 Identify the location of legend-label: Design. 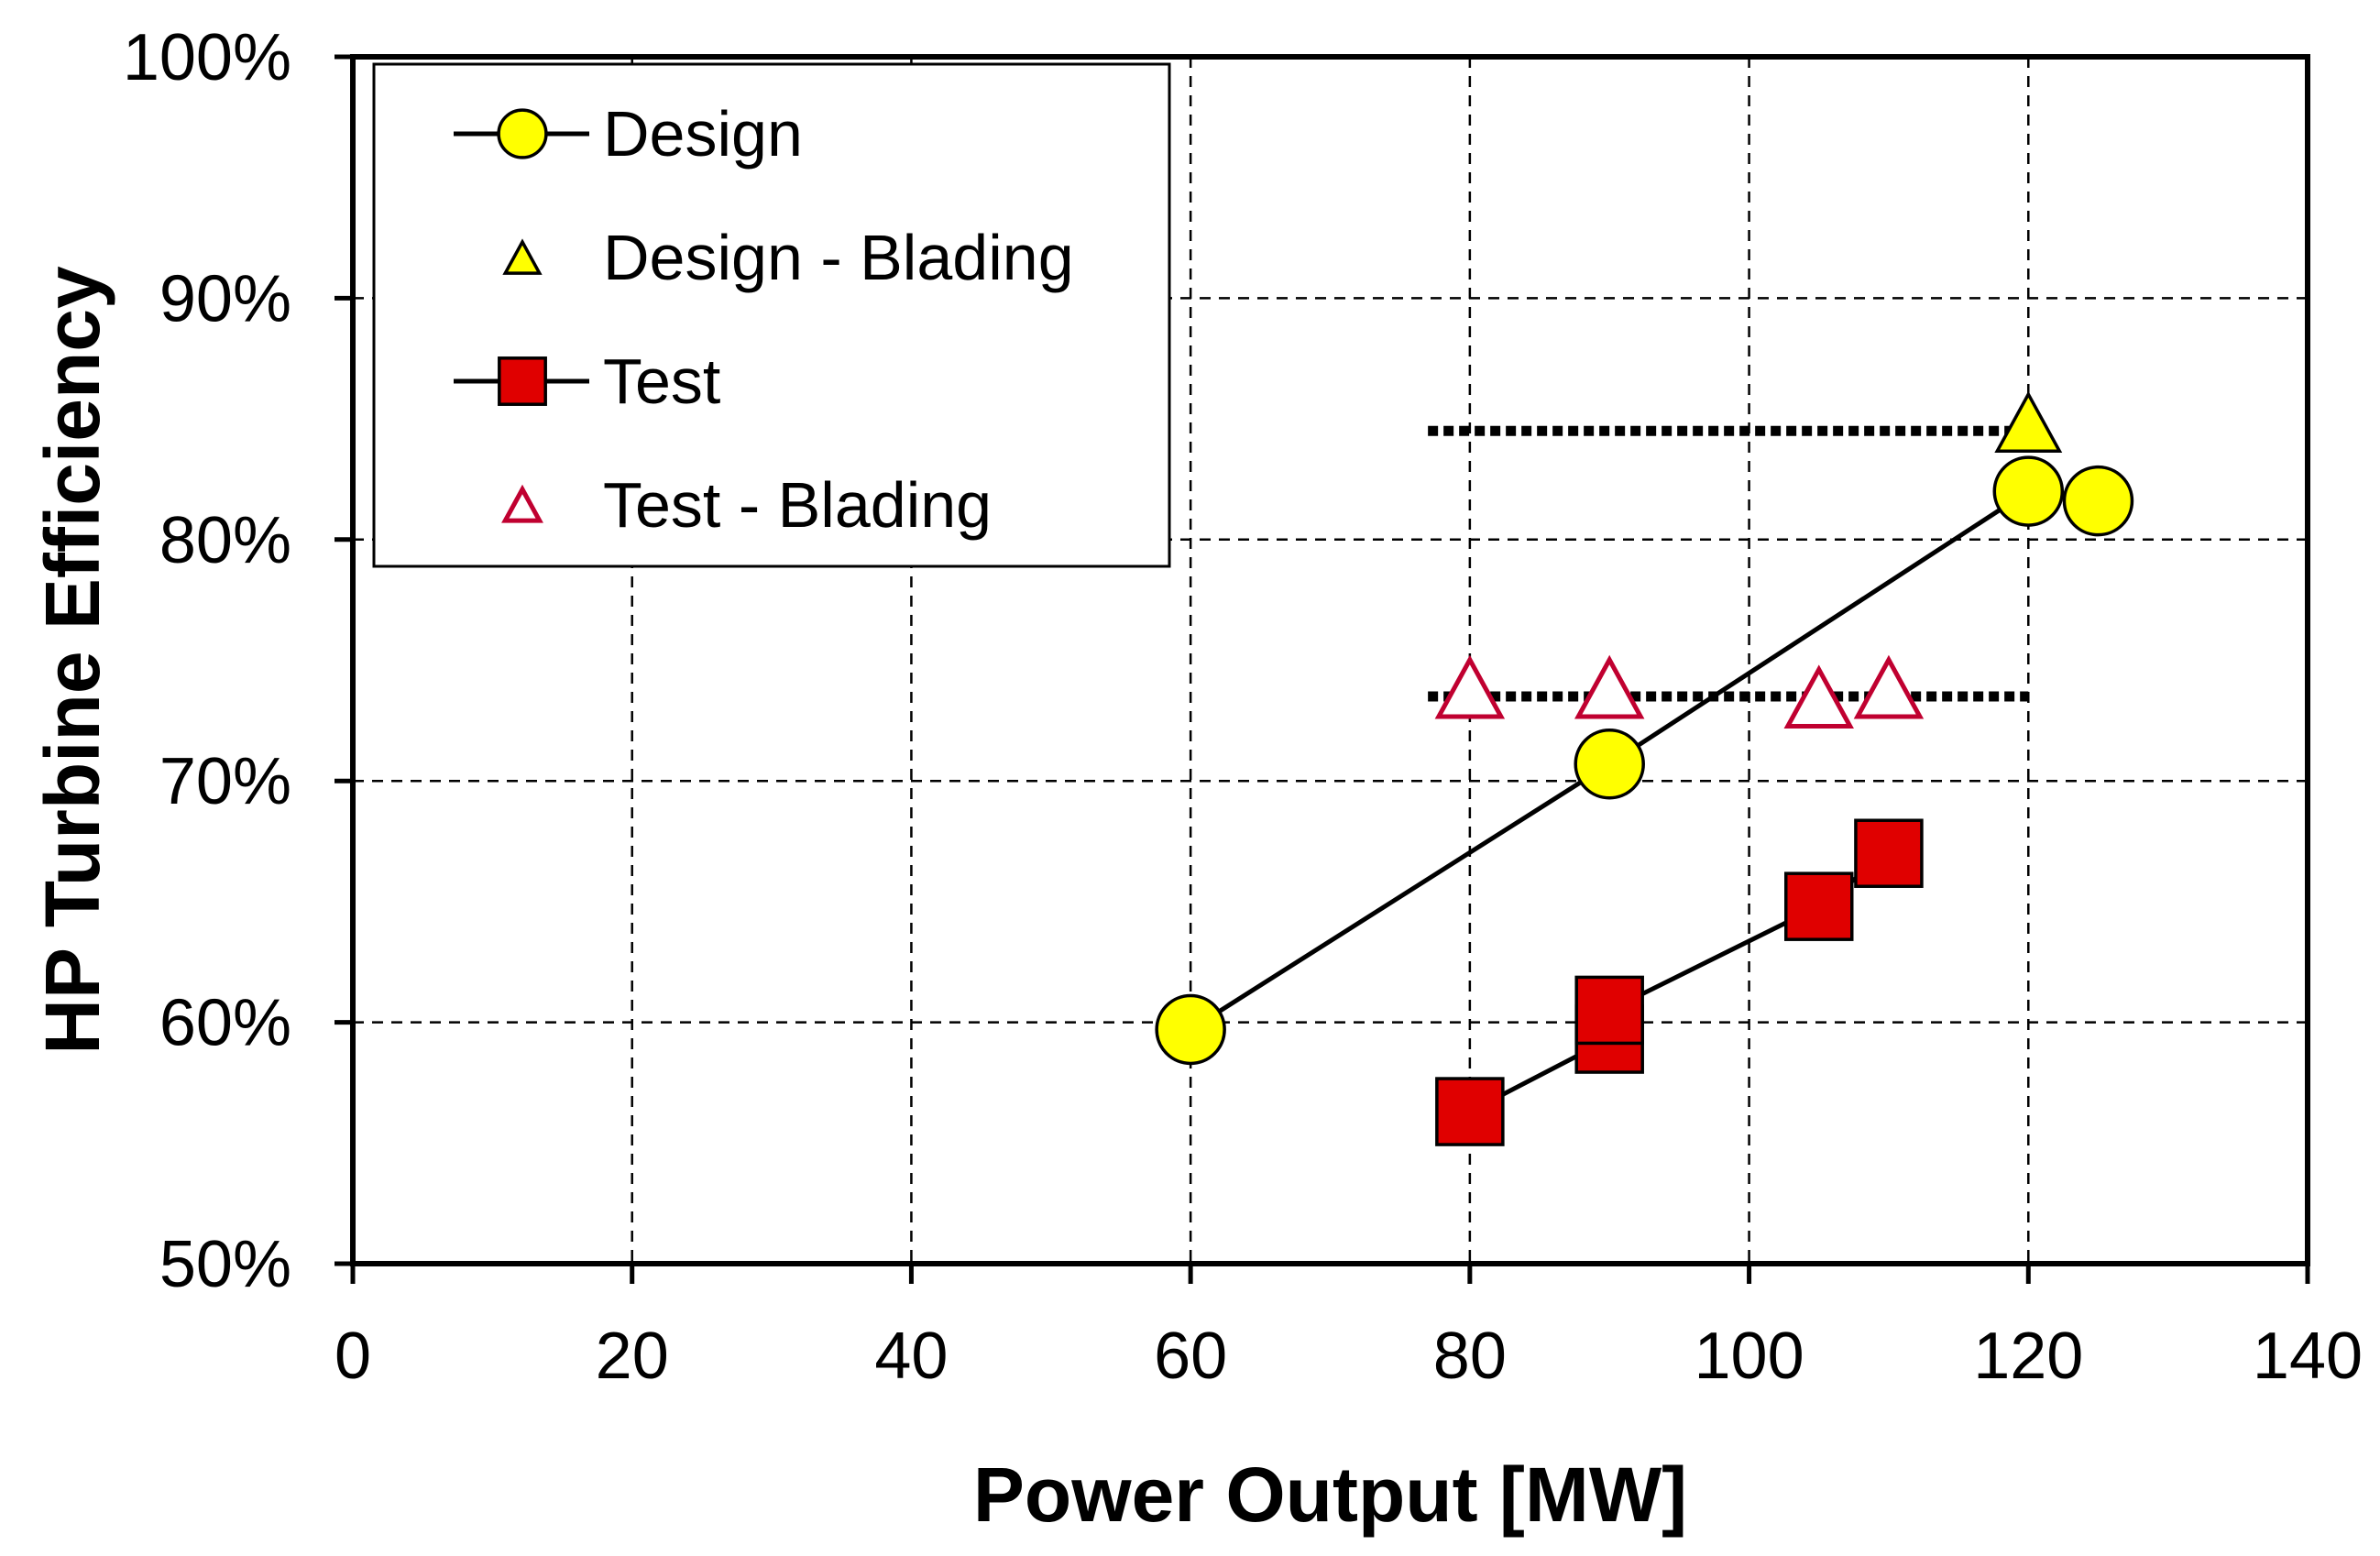
(703, 134).